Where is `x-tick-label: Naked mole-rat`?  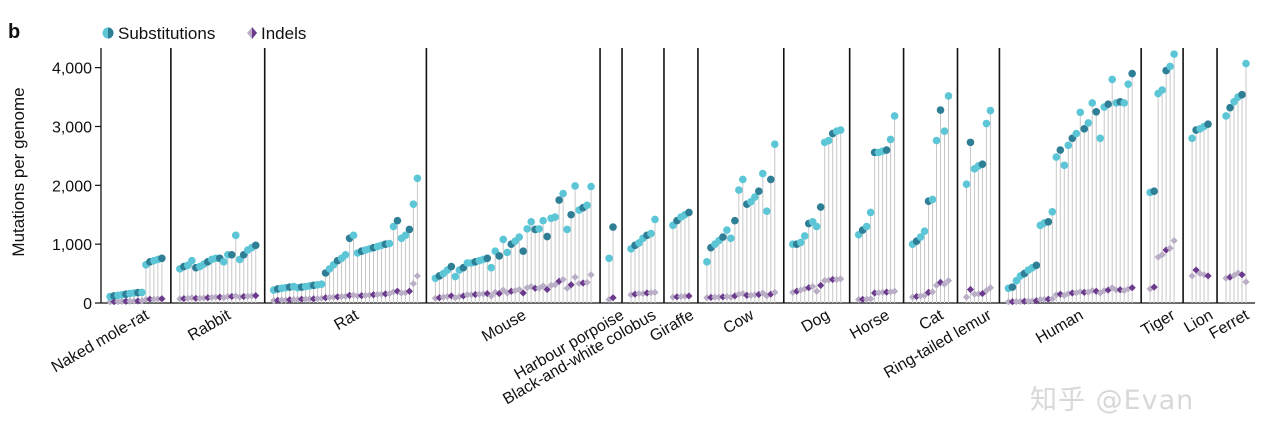 x-tick-label: Naked mole-rat is located at coordinates (101, 341).